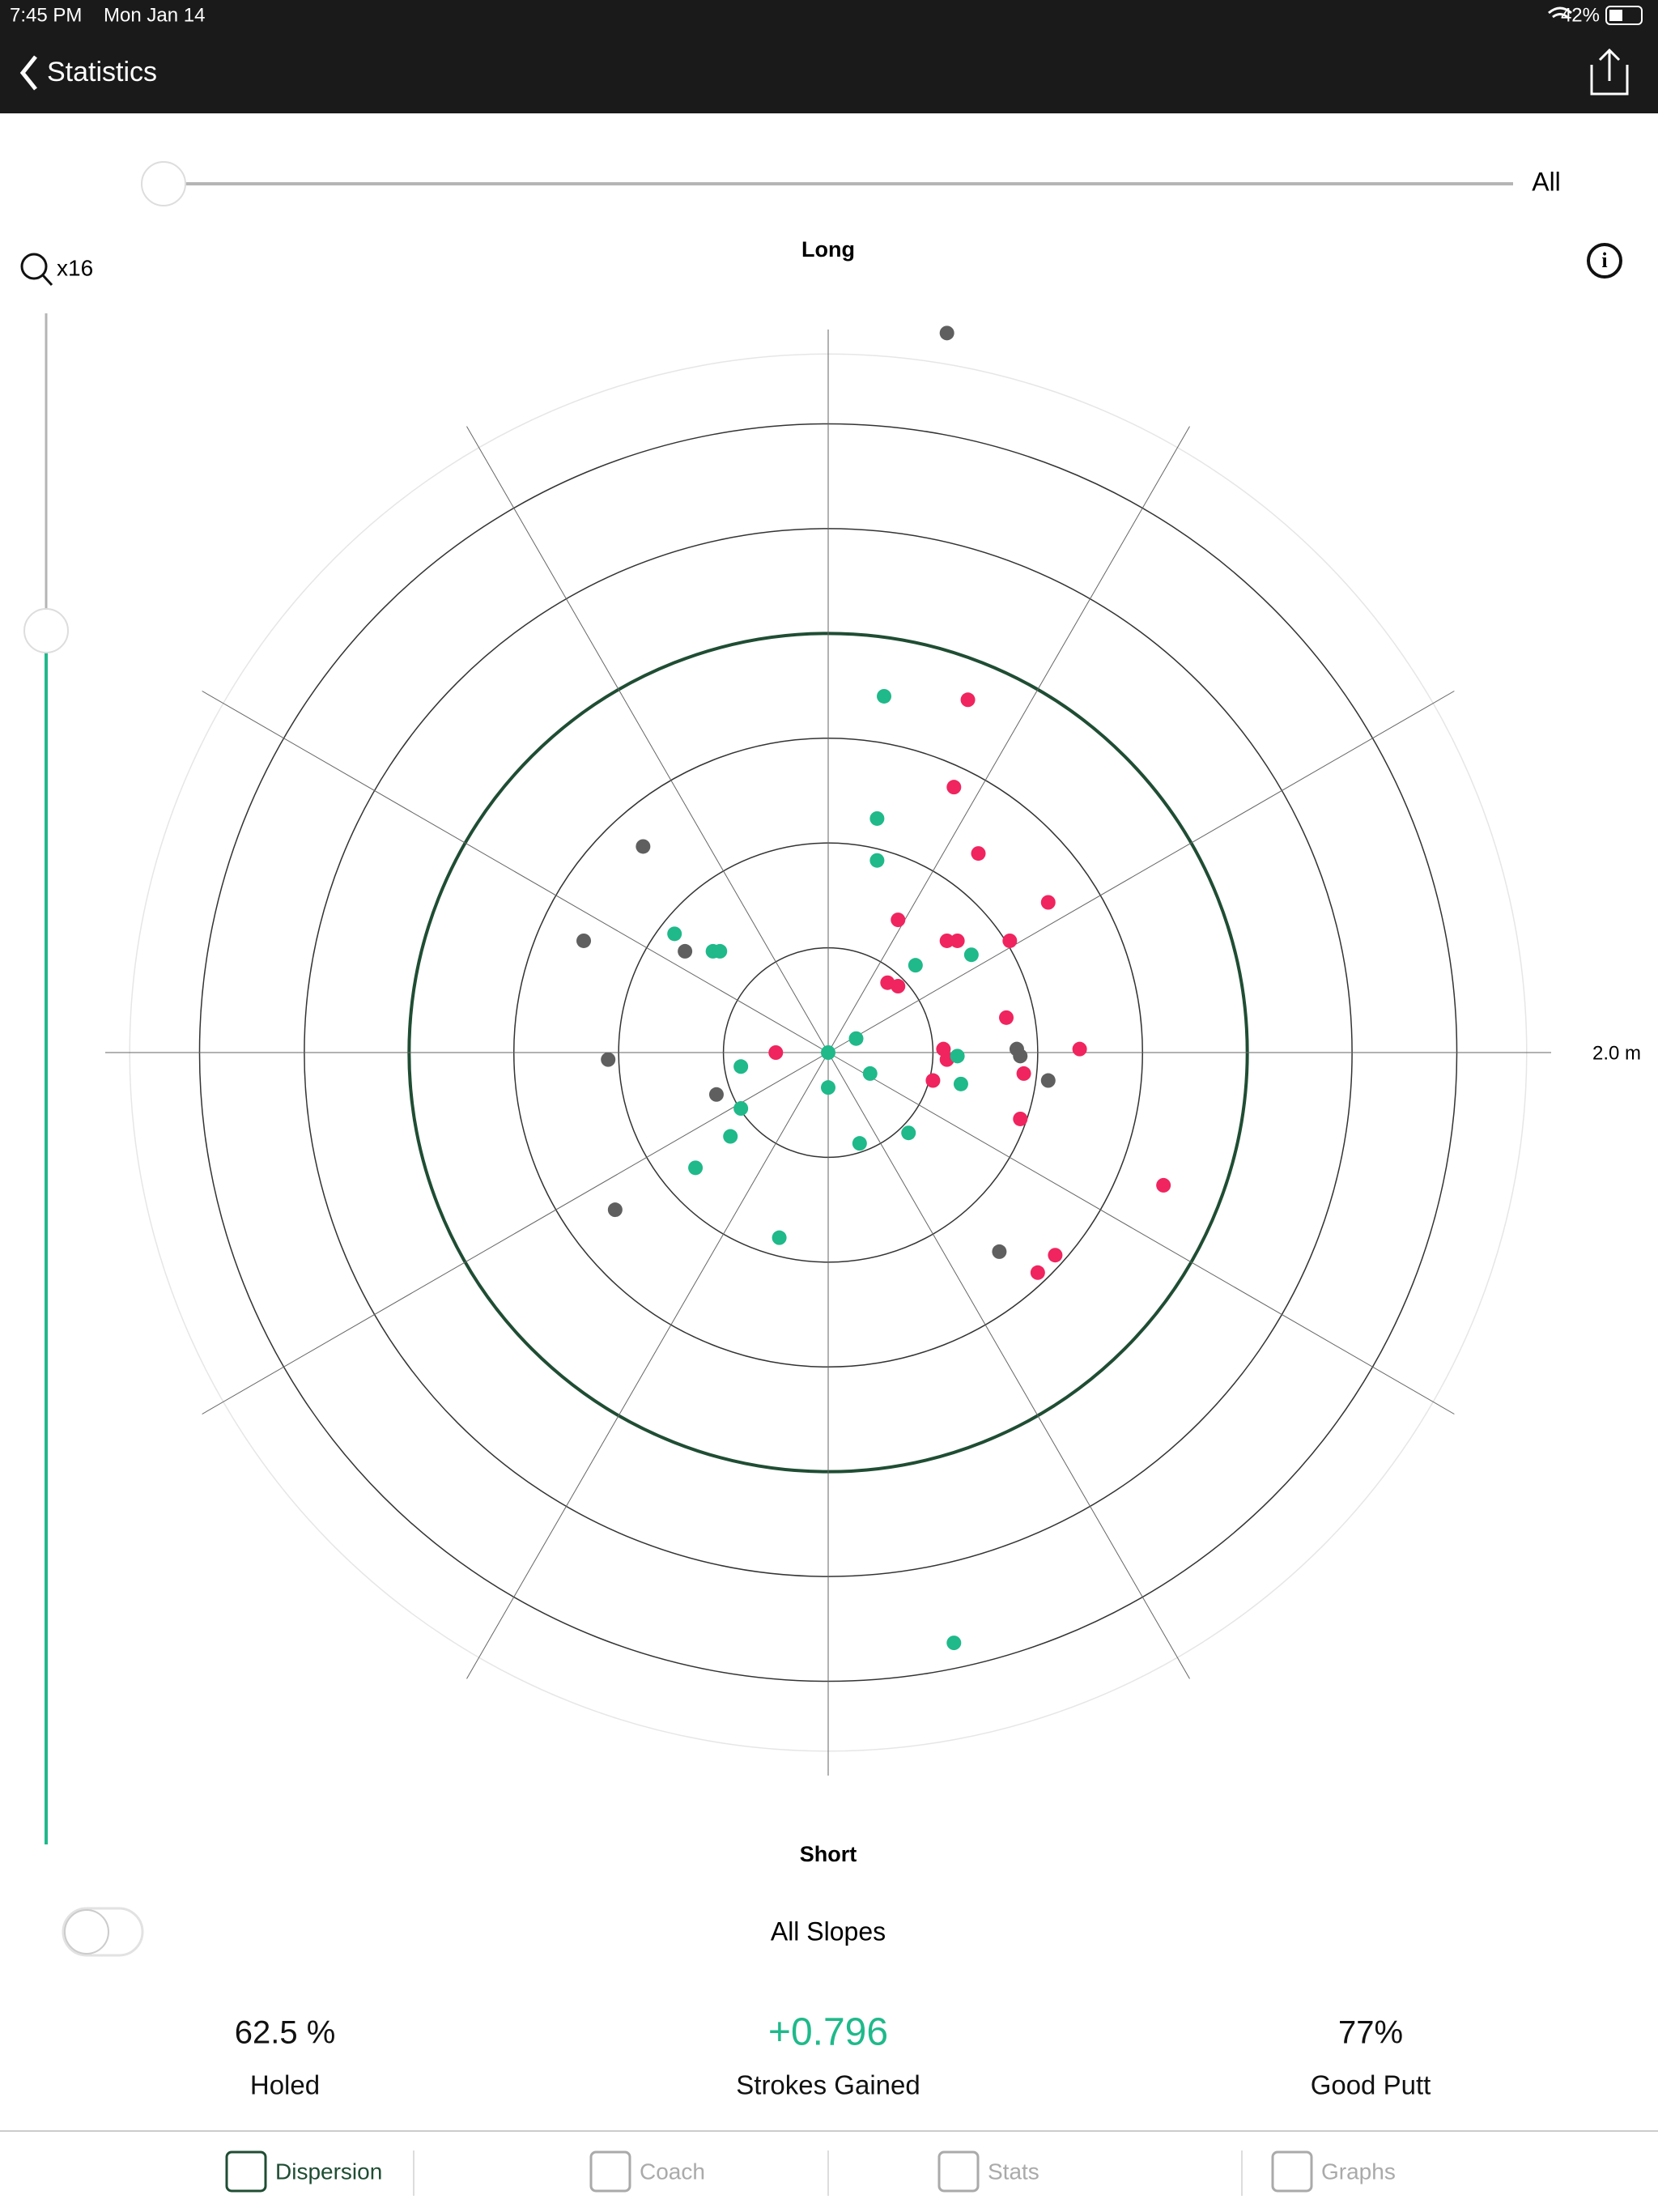  Describe the element at coordinates (47, 280) in the screenshot. I see `zoom-icon-handle` at that location.